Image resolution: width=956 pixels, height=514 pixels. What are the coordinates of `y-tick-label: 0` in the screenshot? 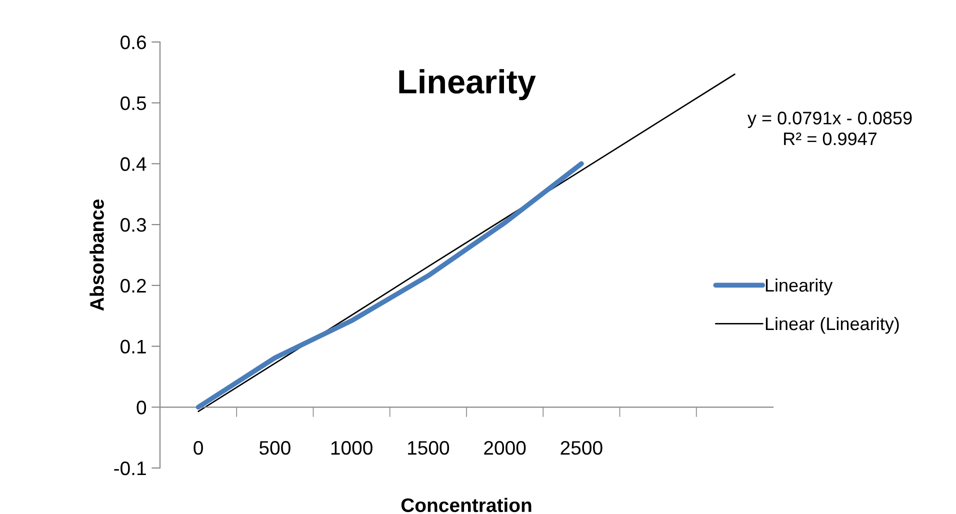 It's located at (141, 407).